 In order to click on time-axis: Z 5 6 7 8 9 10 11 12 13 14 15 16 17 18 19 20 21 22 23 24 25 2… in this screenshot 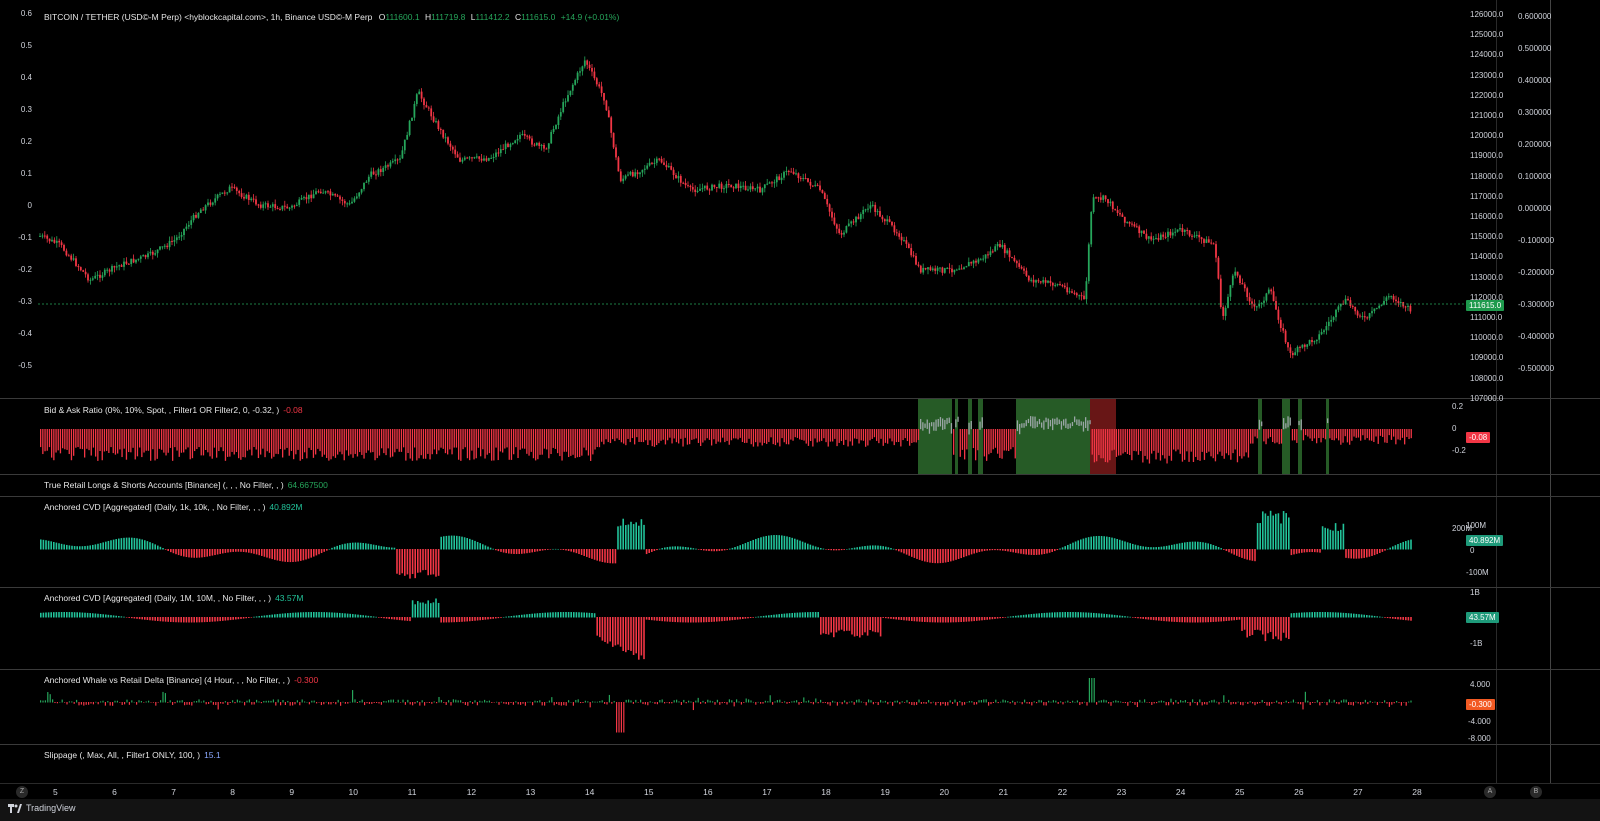, I will do `click(800, 791)`.